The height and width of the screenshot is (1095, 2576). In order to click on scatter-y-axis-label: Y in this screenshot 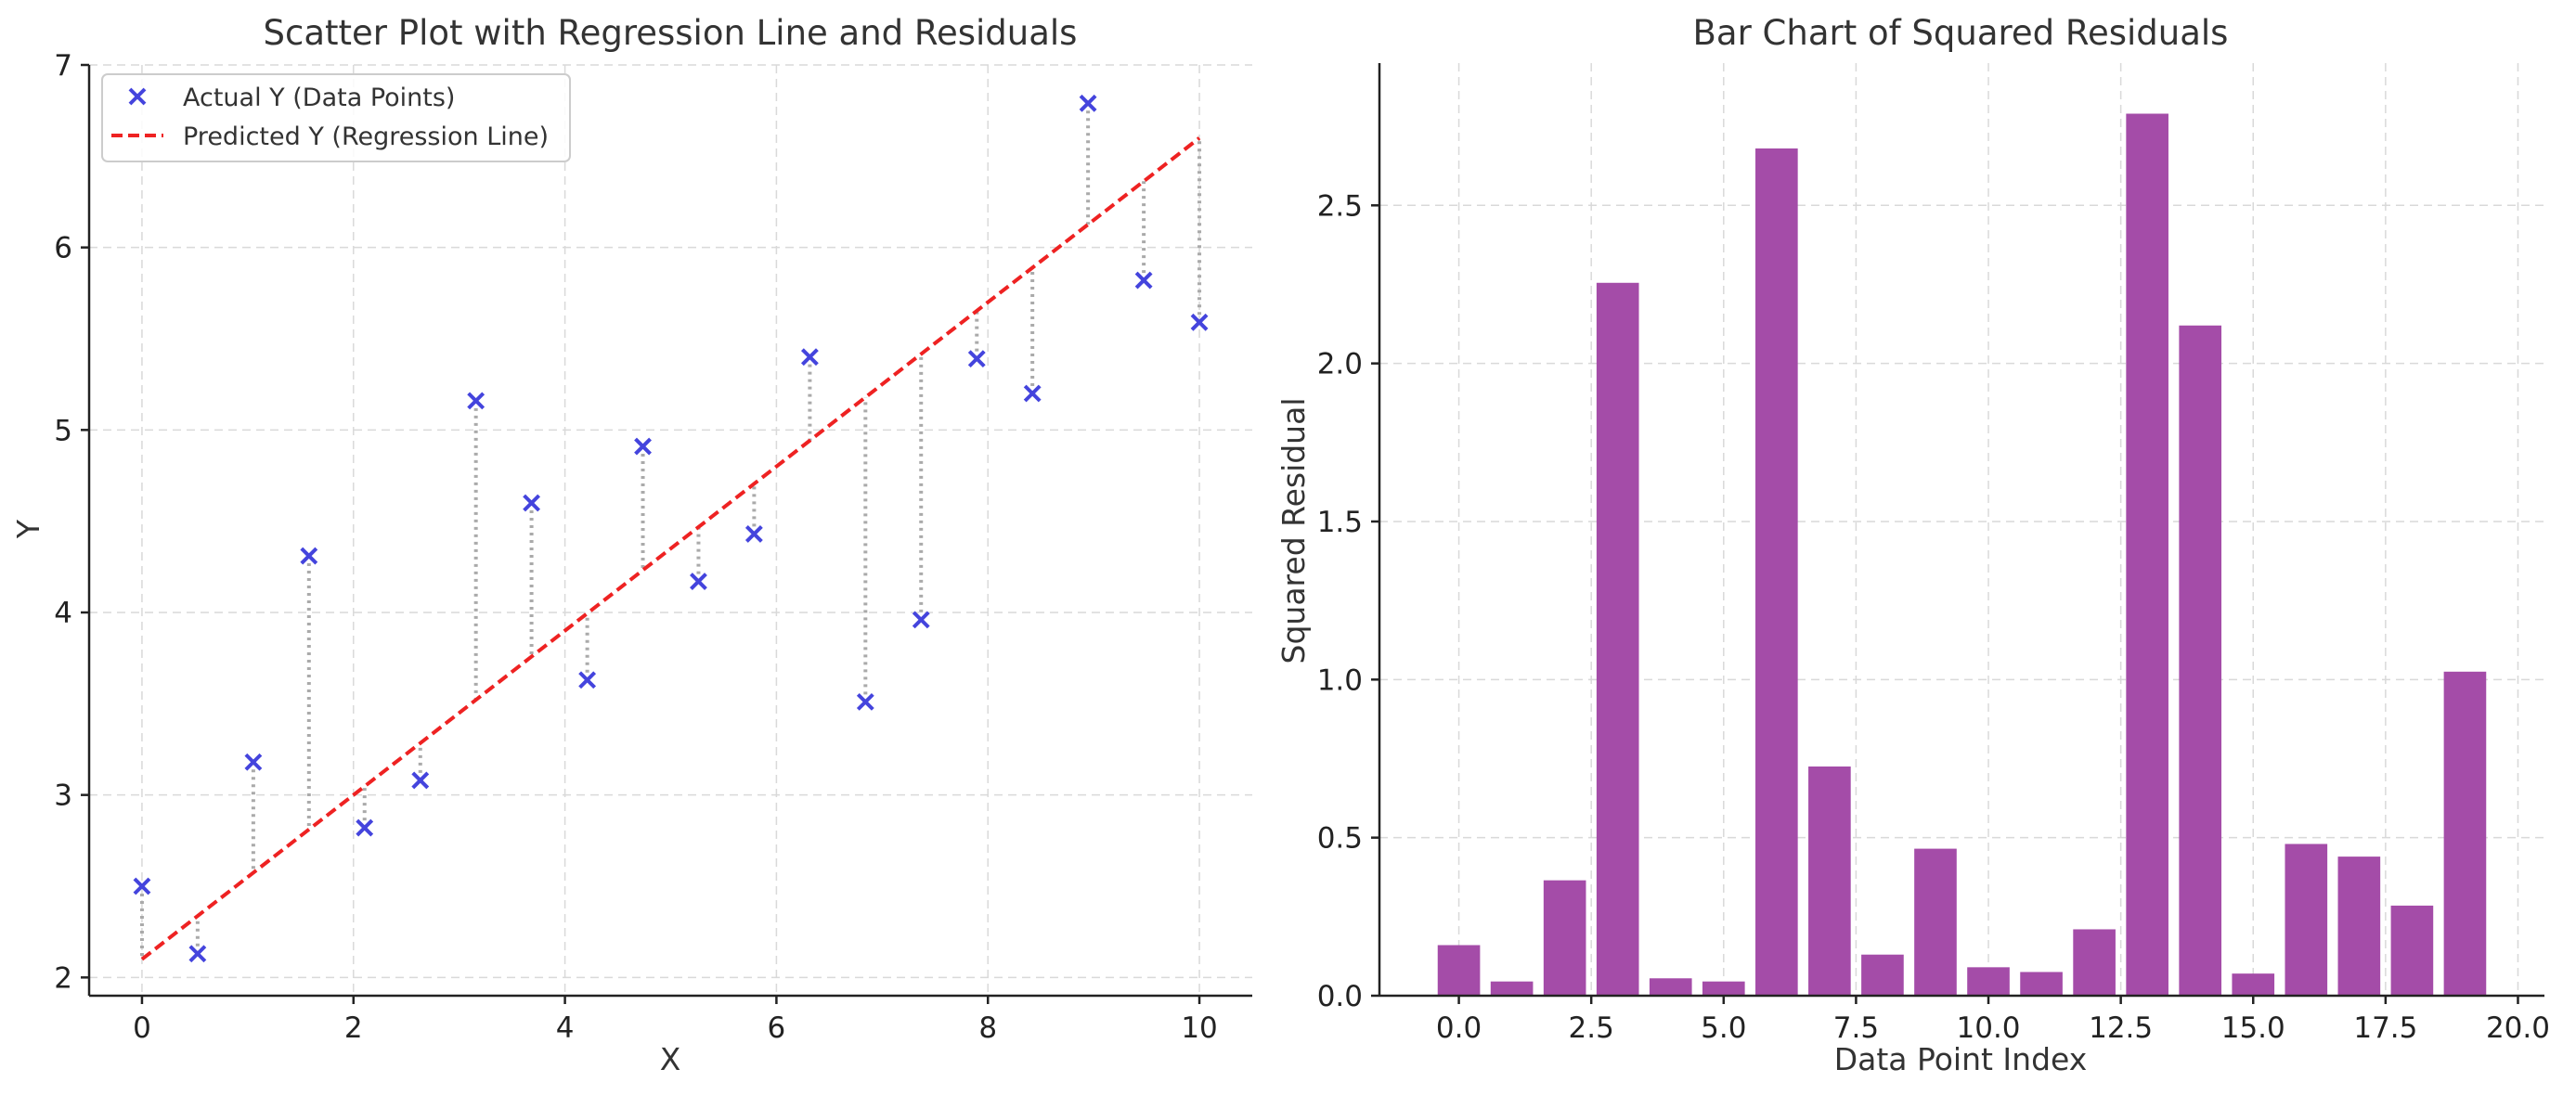, I will do `click(28, 529)`.